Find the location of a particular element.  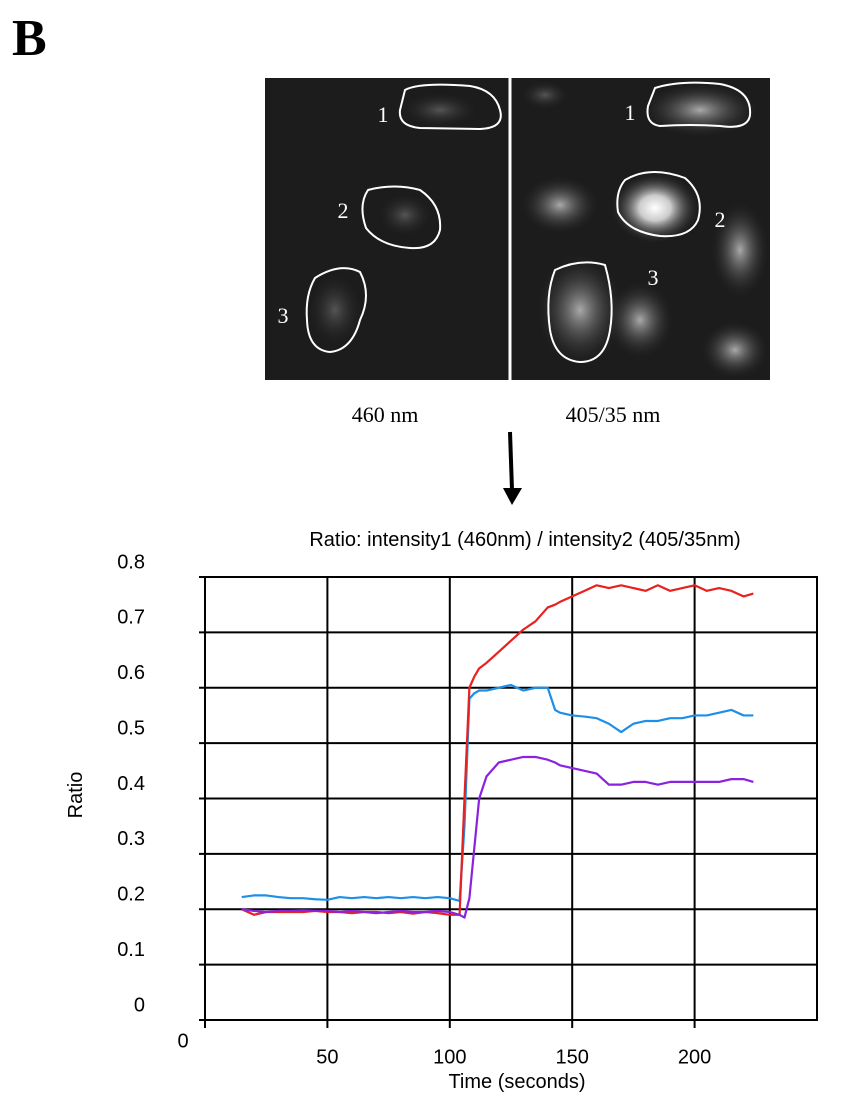

x-tick-label: 0 is located at coordinates (182, 1041).